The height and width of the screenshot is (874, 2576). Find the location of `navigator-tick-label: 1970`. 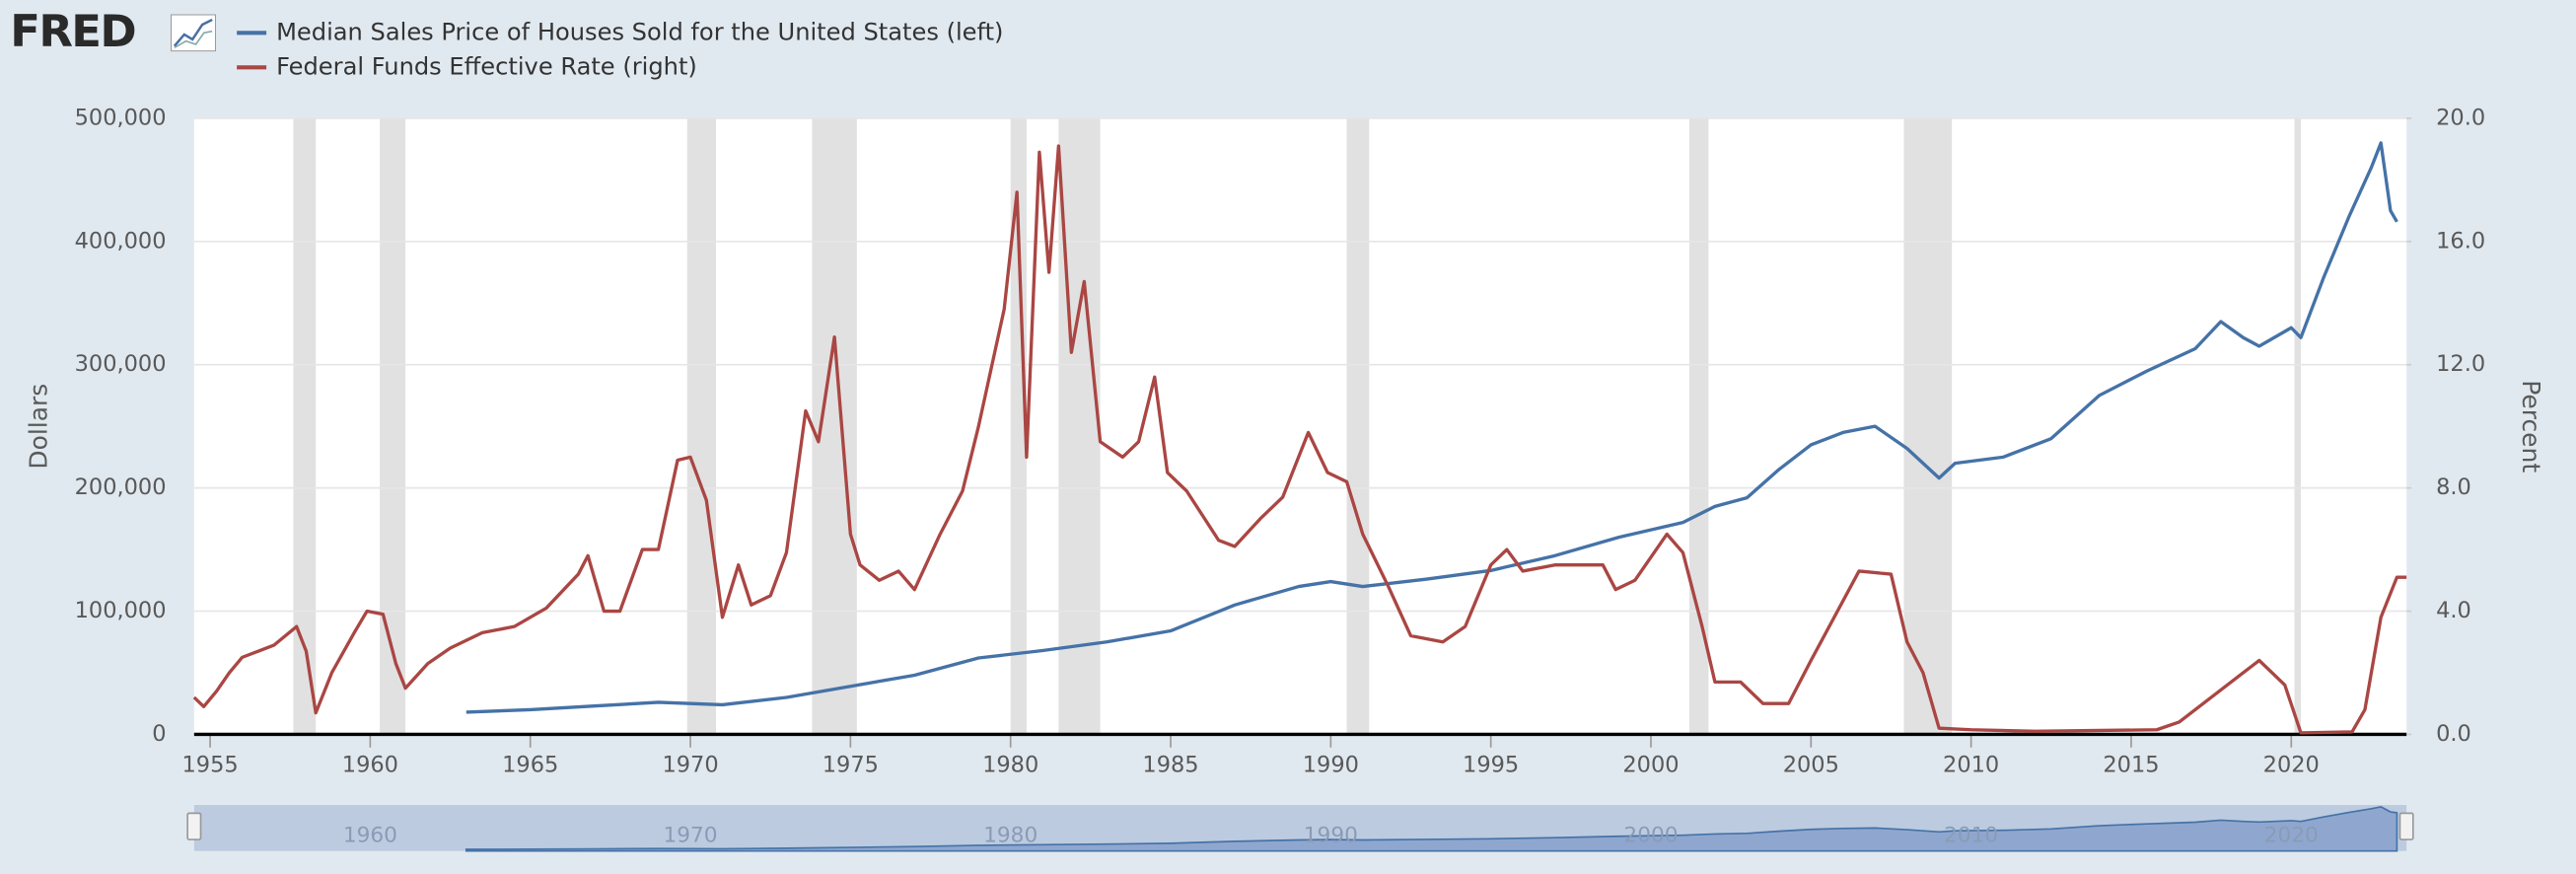

navigator-tick-label: 1970 is located at coordinates (690, 836).